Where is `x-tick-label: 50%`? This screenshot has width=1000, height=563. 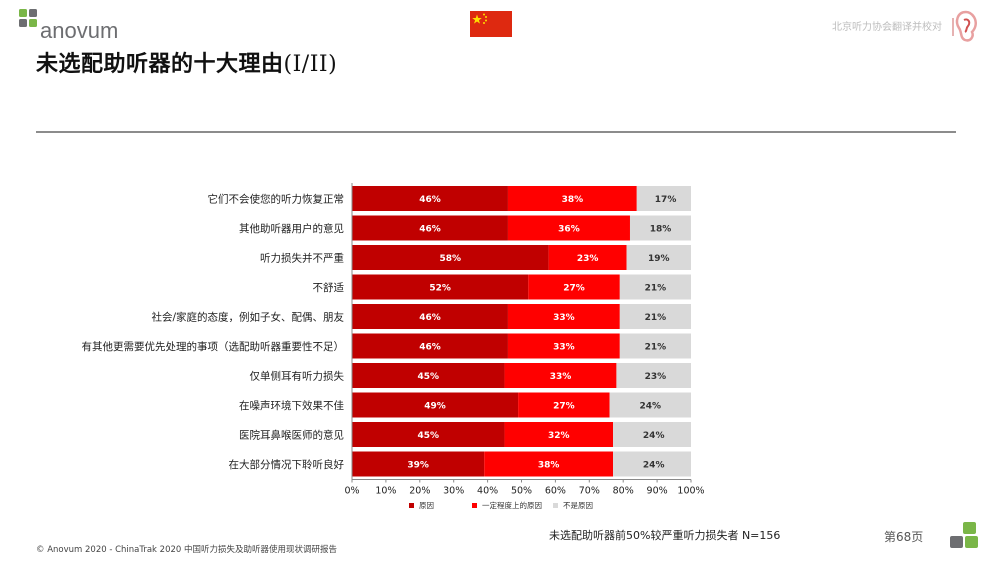
x-tick-label: 50% is located at coordinates (521, 491).